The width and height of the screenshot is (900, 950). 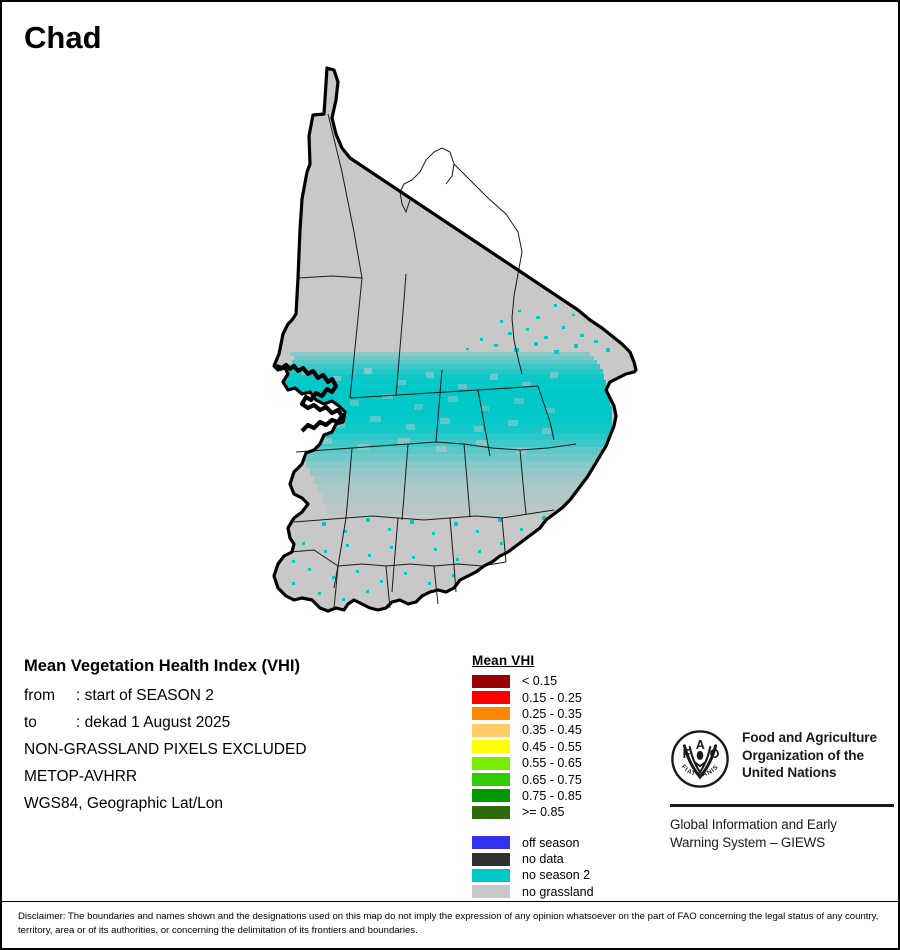 I want to click on info-heading: Mean Vegetation Health Index (VHI), so click(x=162, y=666).